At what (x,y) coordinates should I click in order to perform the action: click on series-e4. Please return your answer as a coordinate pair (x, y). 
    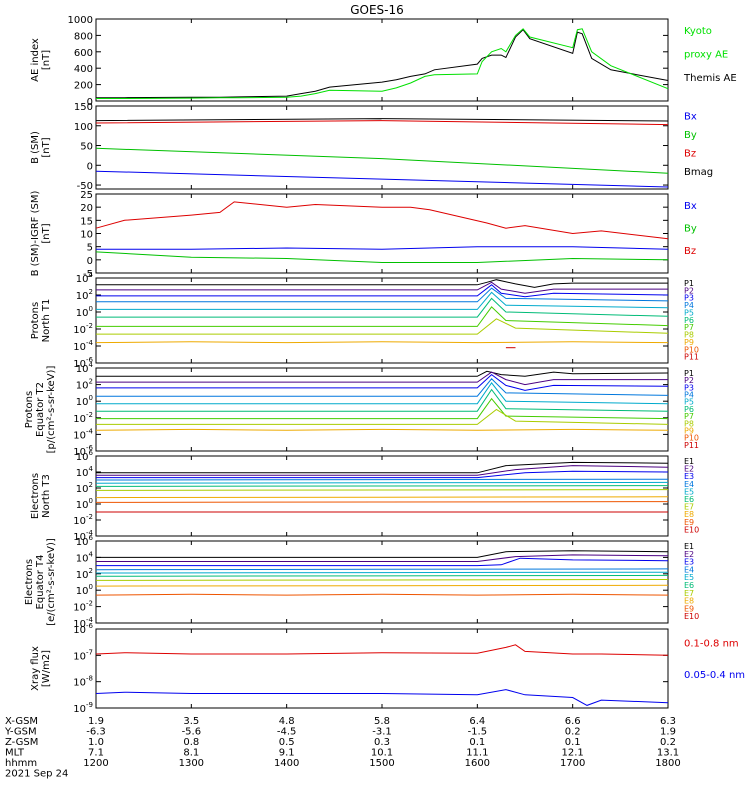
    Looking at the image, I should click on (382, 479).